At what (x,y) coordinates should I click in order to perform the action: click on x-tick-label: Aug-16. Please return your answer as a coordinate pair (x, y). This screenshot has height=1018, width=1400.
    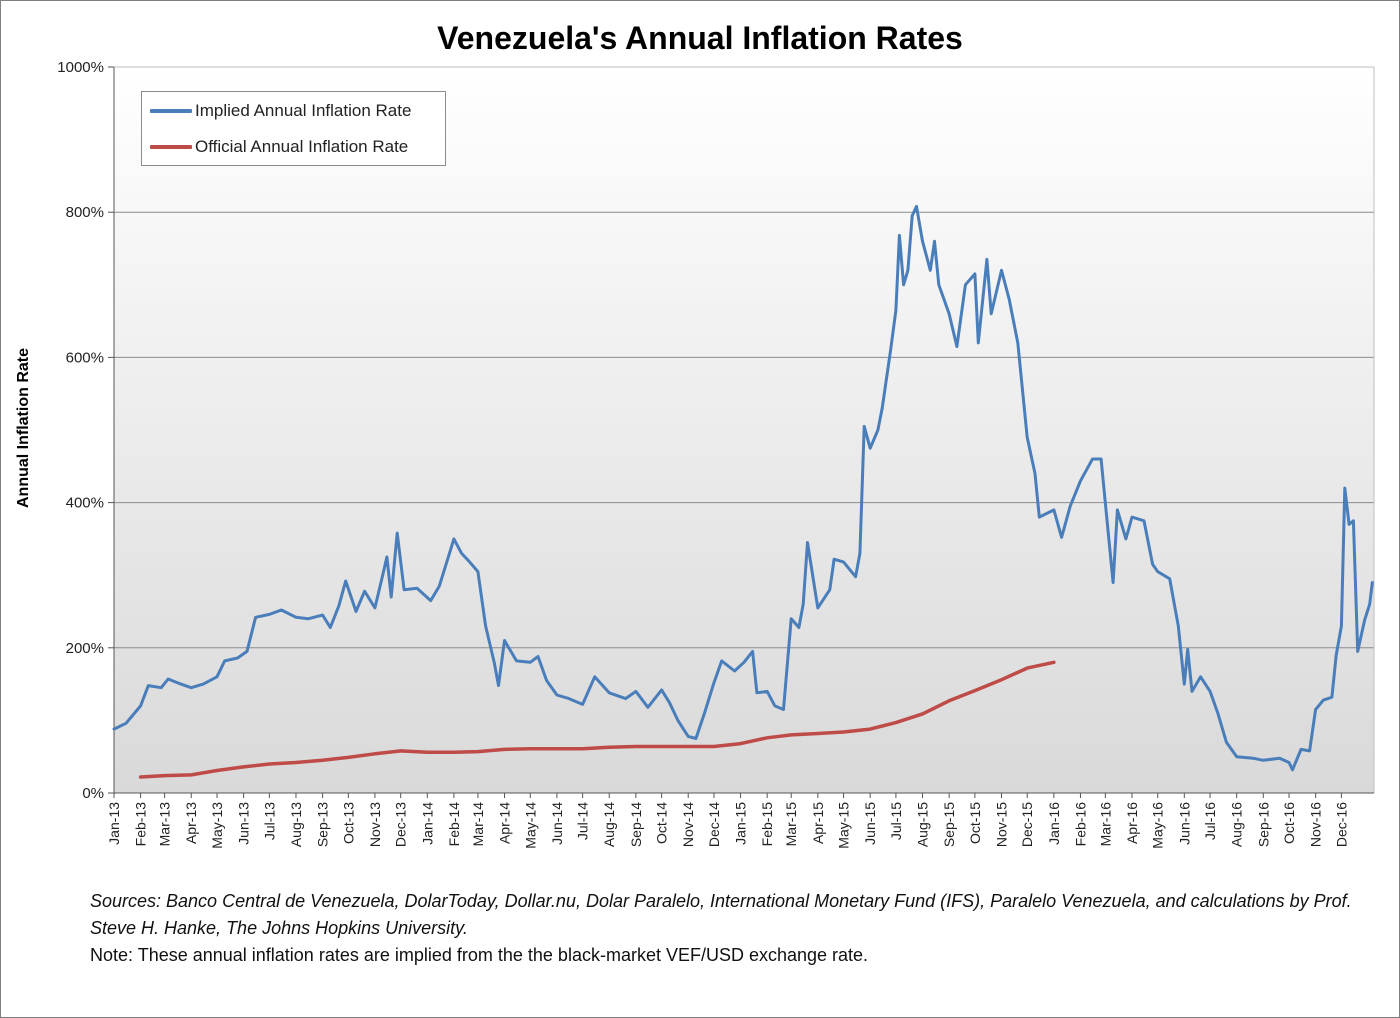
    Looking at the image, I should click on (1237, 824).